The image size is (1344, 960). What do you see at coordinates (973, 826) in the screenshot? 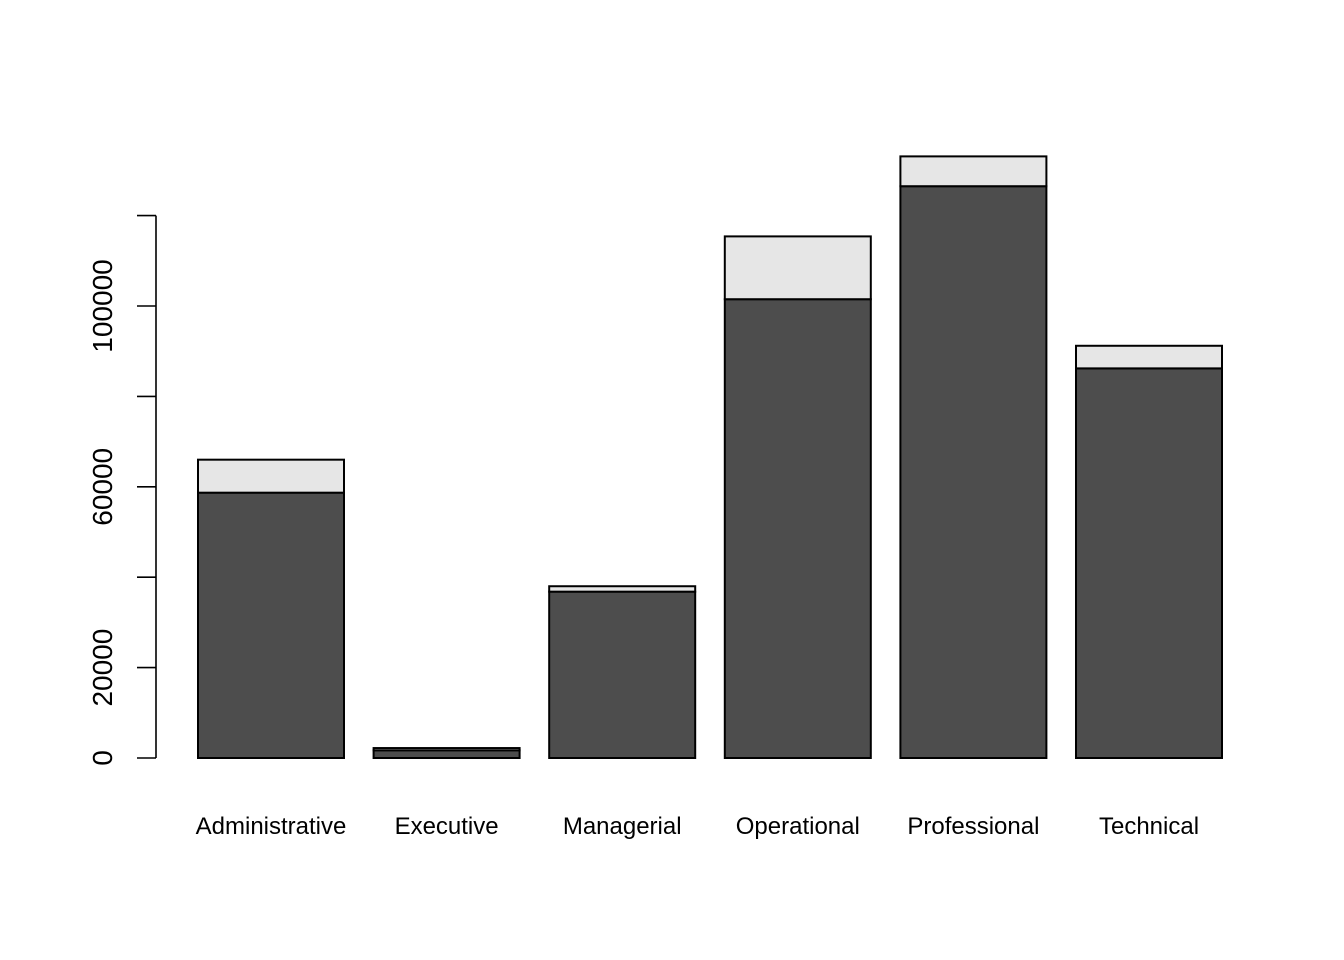
I see `x-tick-label: Professional` at bounding box center [973, 826].